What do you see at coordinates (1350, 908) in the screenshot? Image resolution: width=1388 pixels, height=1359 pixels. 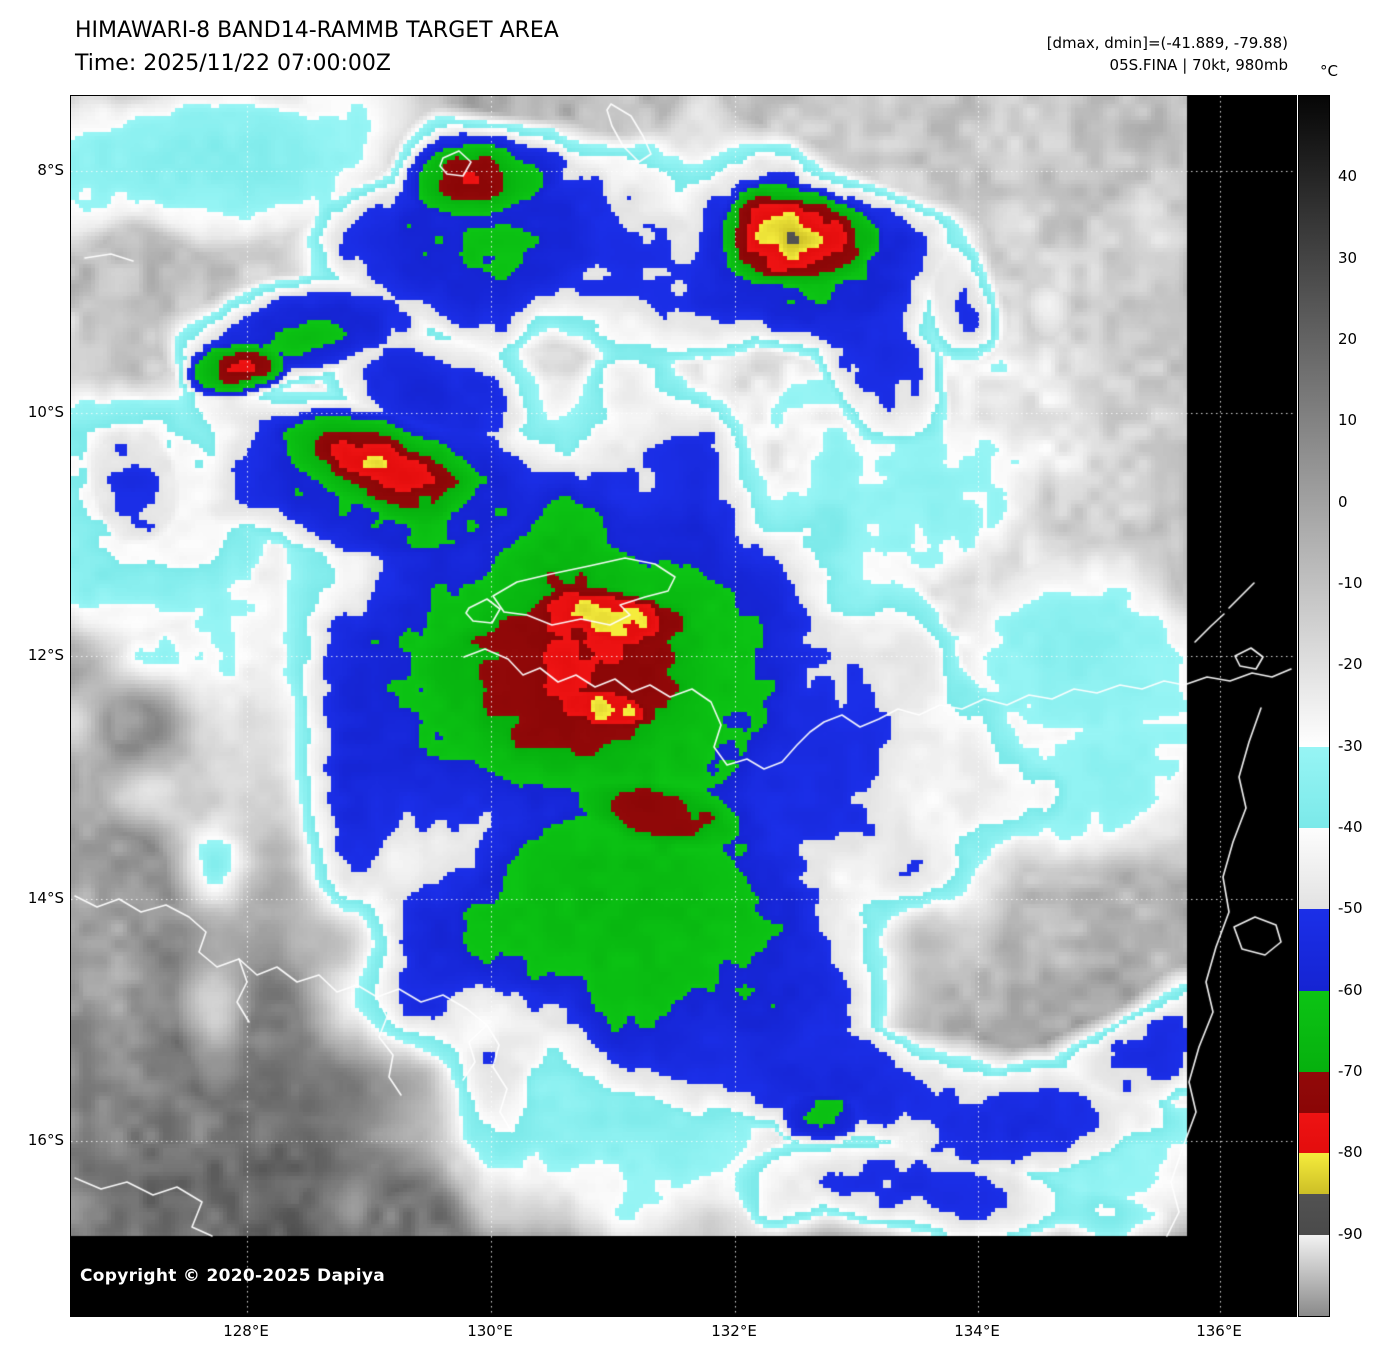 I see `colorbar-tick-label: -50` at bounding box center [1350, 908].